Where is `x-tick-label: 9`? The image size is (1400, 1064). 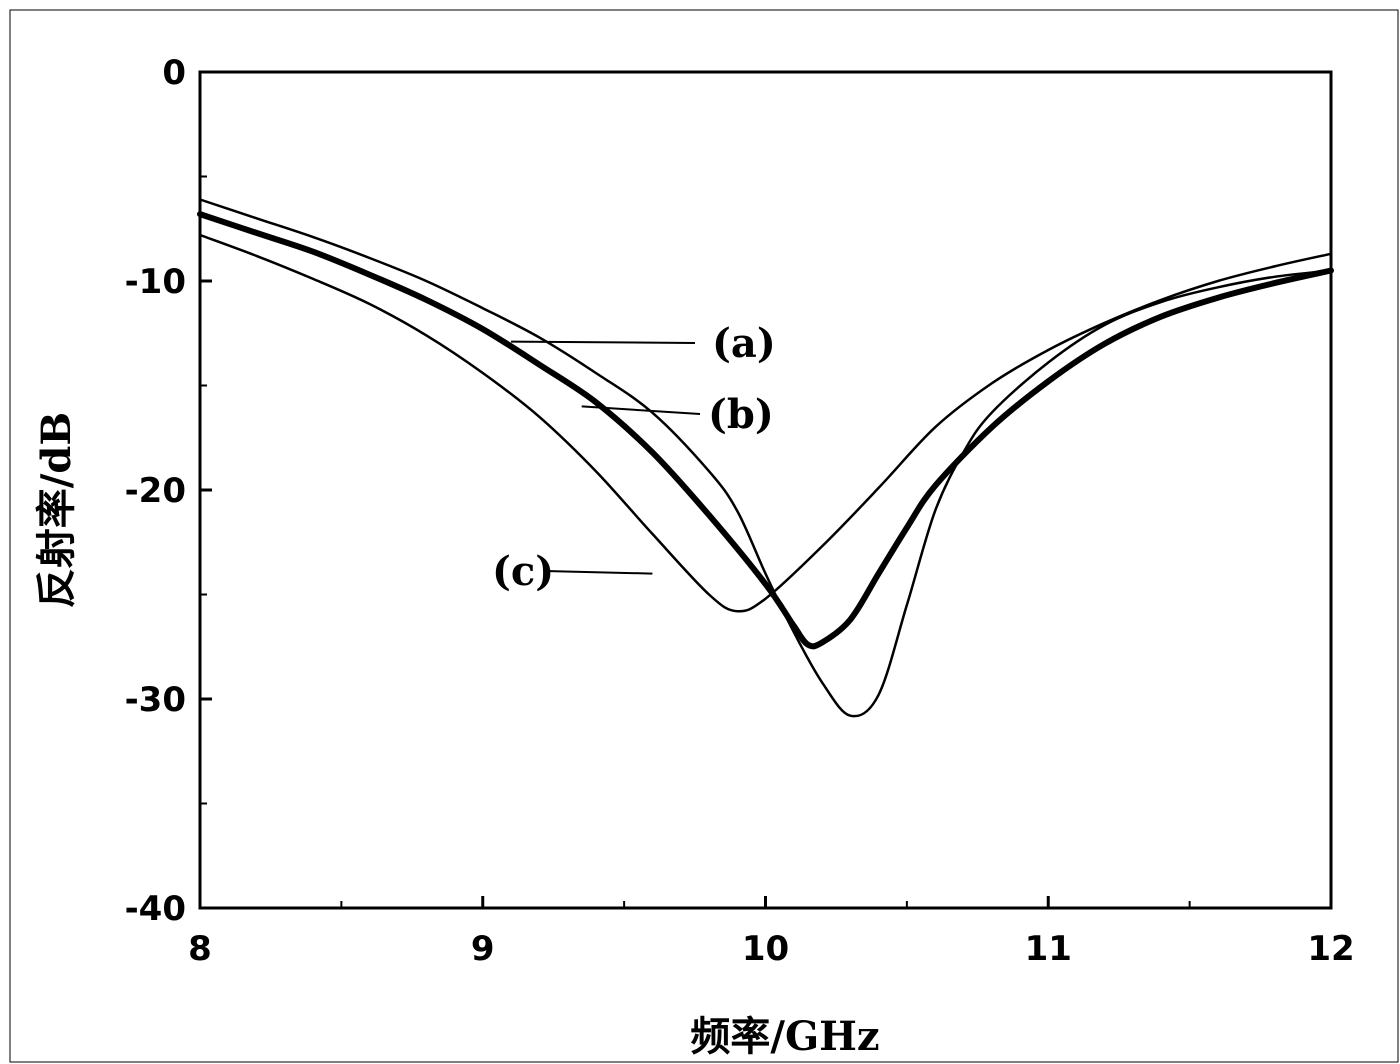
x-tick-label: 9 is located at coordinates (483, 949).